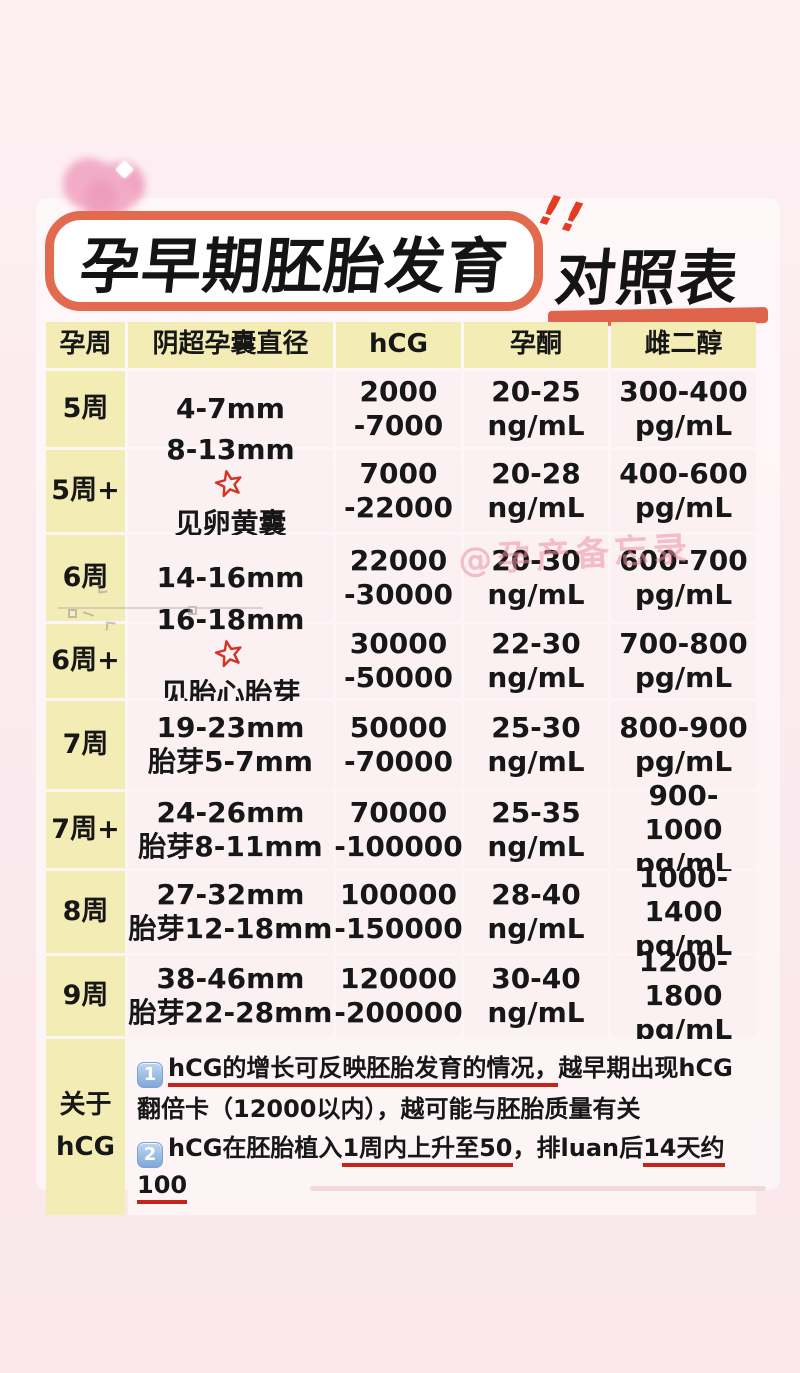 This screenshot has height=1373, width=800. I want to click on estradiol-cell: 700-800 pg/mL, so click(683, 661).